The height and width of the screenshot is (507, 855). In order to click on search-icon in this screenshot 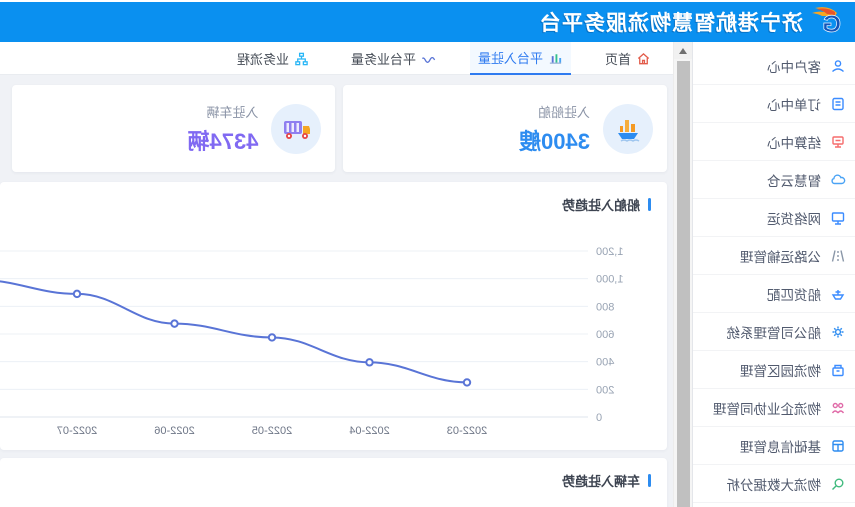, I will do `click(838, 484)`.